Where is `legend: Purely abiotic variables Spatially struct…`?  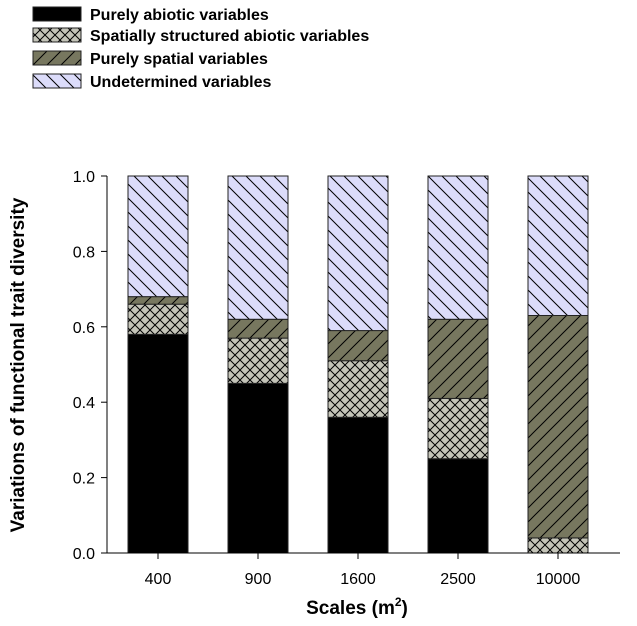
legend: Purely abiotic variables Spatially struct… is located at coordinates (200, 48).